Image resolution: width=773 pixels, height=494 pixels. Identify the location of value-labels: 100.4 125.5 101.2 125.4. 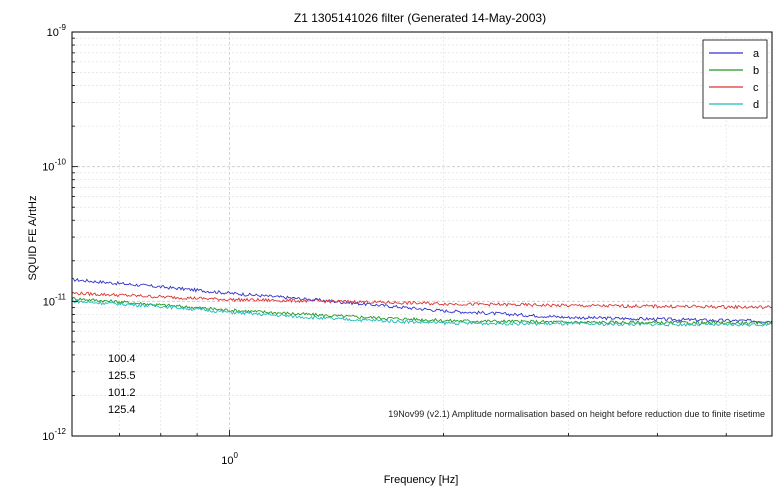
(122, 384).